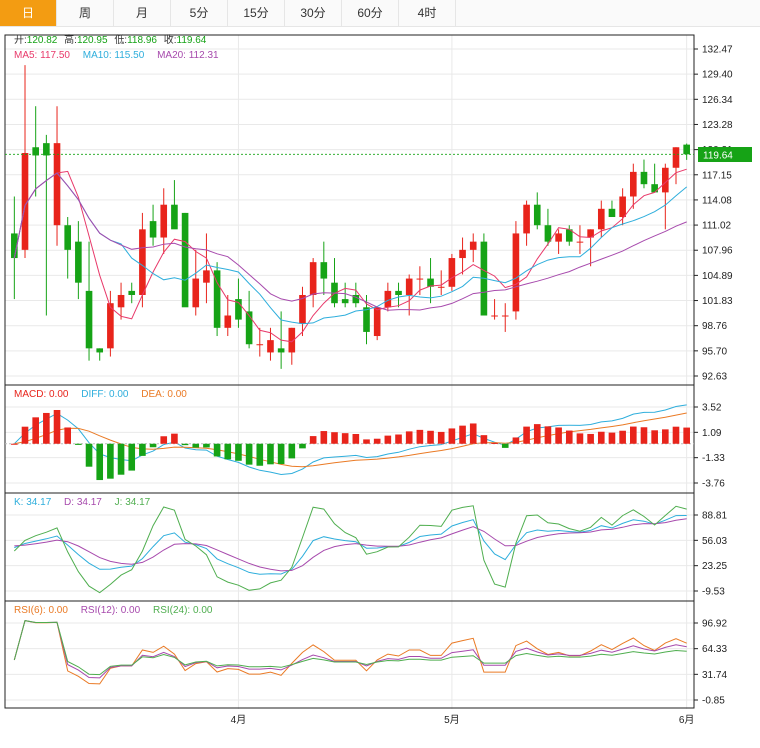  I want to click on tab-6: 60分, so click(370, 13).